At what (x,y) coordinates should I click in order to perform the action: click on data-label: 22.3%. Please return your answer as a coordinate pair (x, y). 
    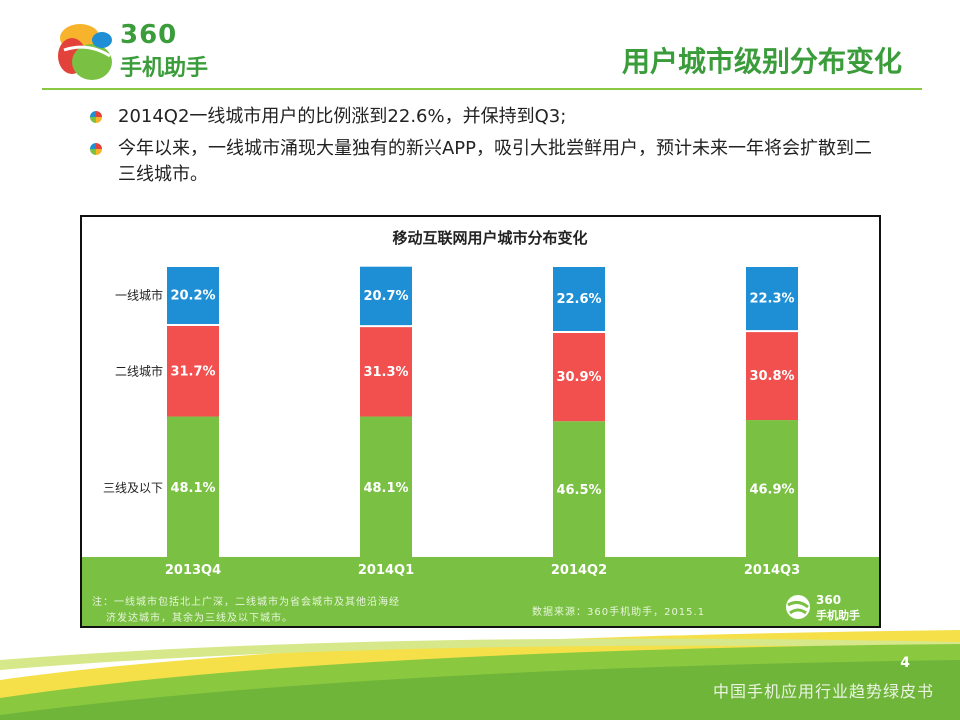
    Looking at the image, I should click on (771, 299).